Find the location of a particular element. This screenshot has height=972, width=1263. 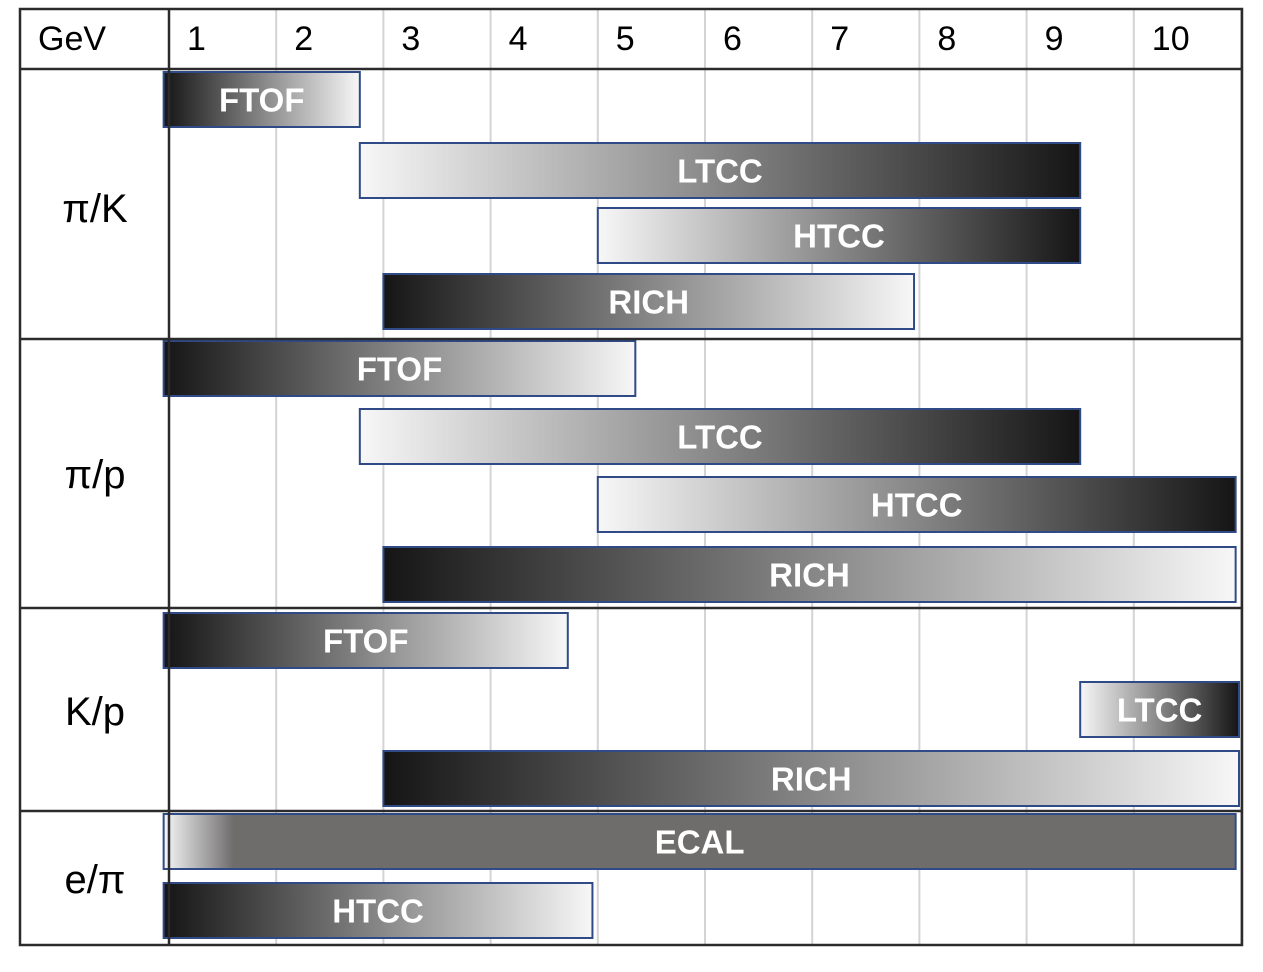

bar-rich-group-1: RICH is located at coordinates (649, 301).